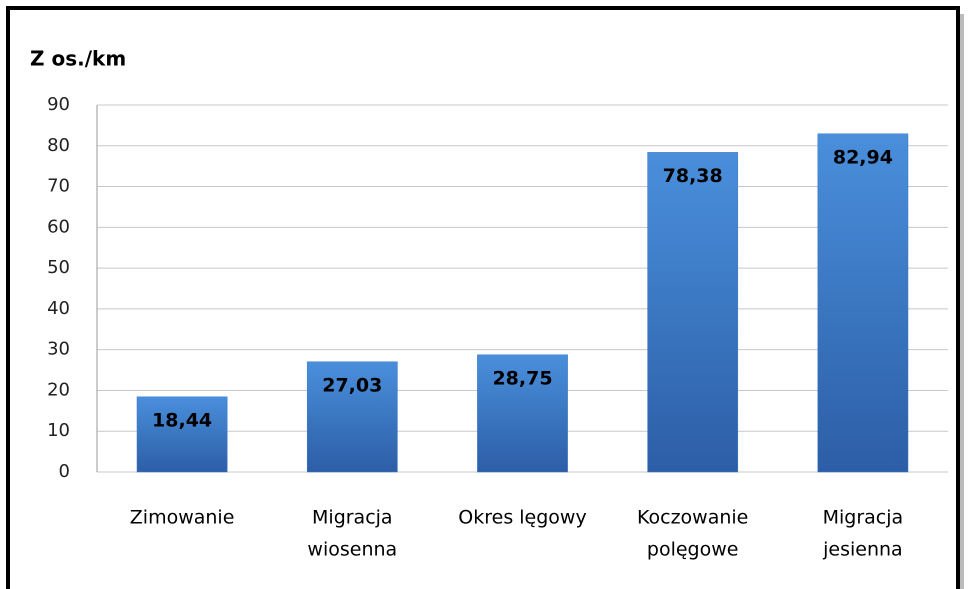  Describe the element at coordinates (58, 389) in the screenshot. I see `y-tick-label: 20` at that location.